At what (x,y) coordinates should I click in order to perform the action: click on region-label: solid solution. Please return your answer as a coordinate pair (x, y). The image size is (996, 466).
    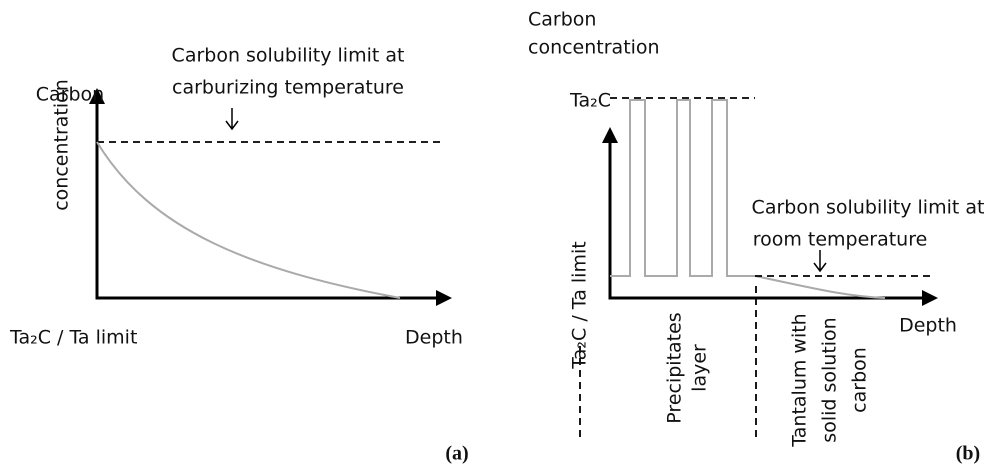
    Looking at the image, I should click on (830, 379).